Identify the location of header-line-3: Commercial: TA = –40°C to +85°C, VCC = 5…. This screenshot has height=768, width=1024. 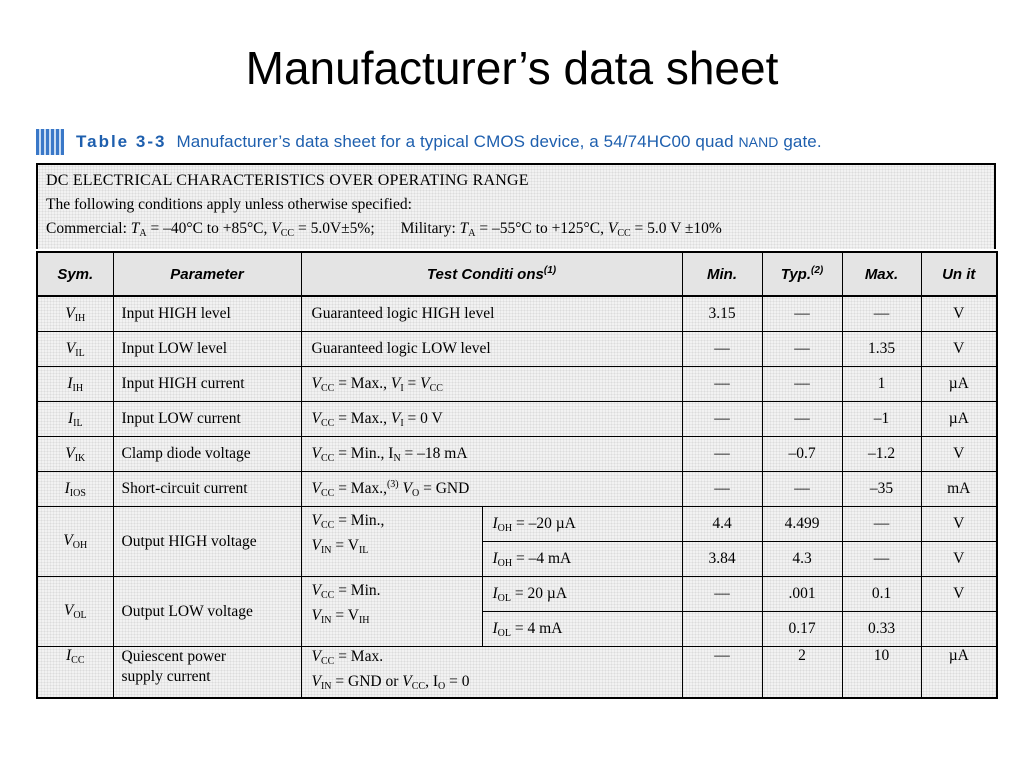
(384, 229).